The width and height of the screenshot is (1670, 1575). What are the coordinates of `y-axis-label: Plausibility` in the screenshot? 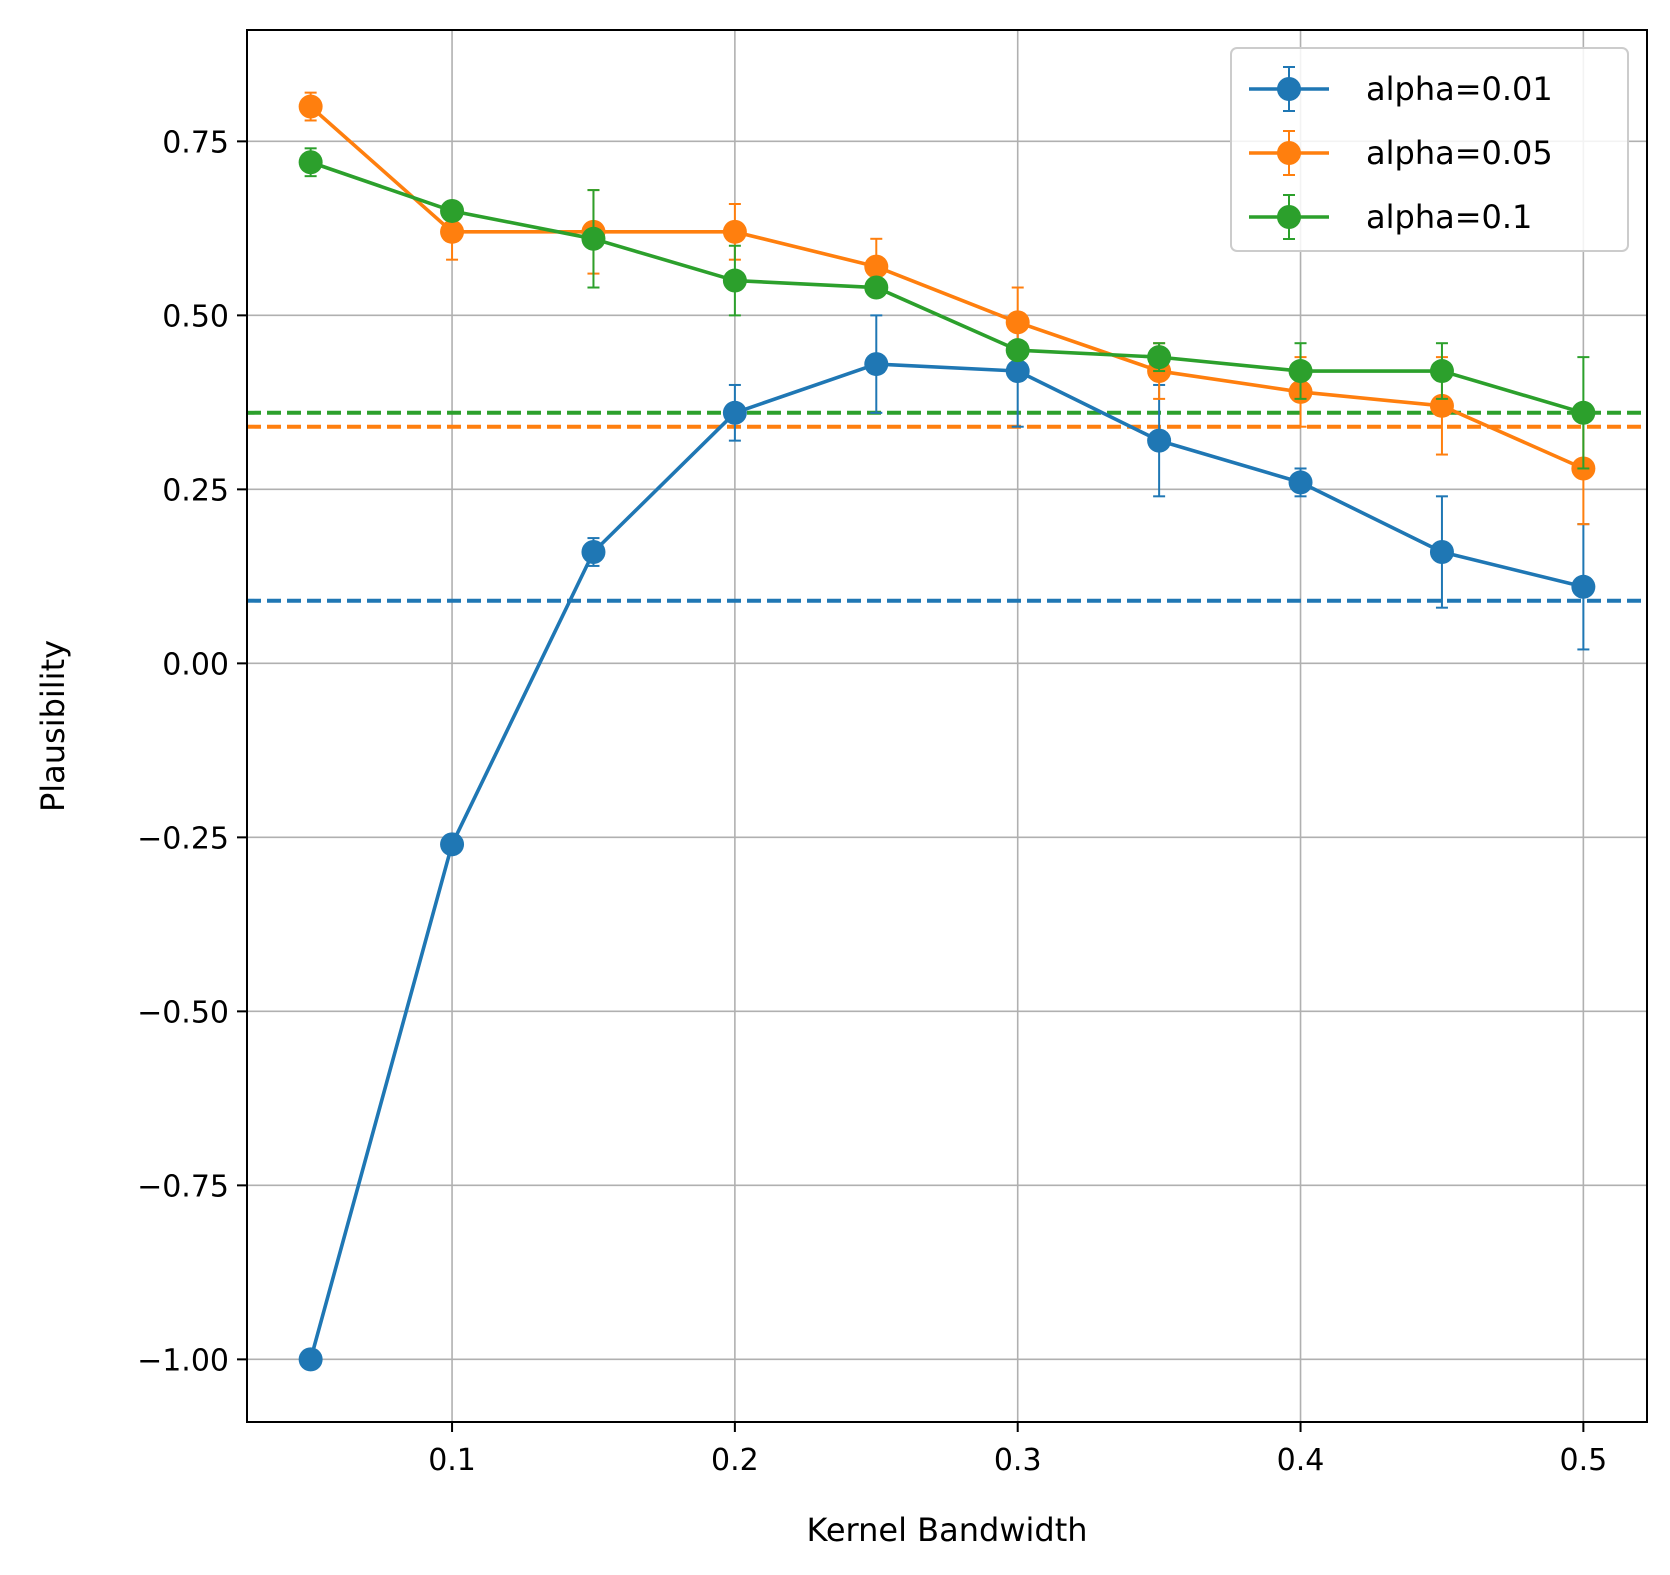 It's located at (53, 726).